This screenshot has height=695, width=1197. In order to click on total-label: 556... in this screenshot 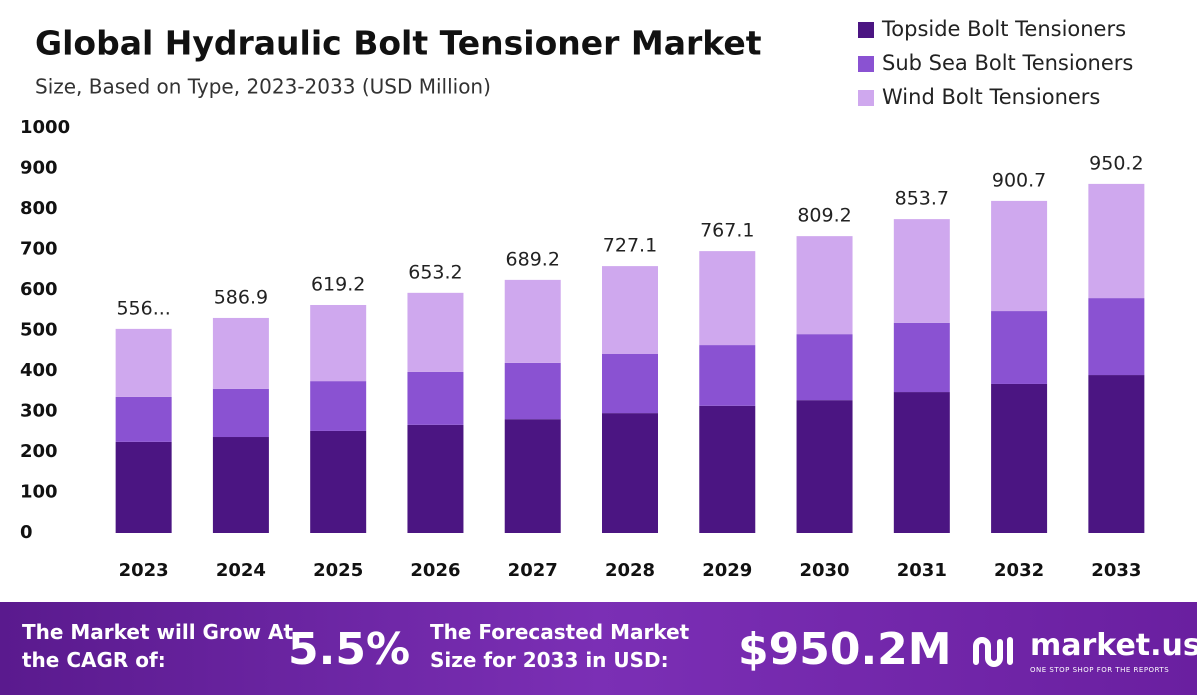, I will do `click(143, 308)`.